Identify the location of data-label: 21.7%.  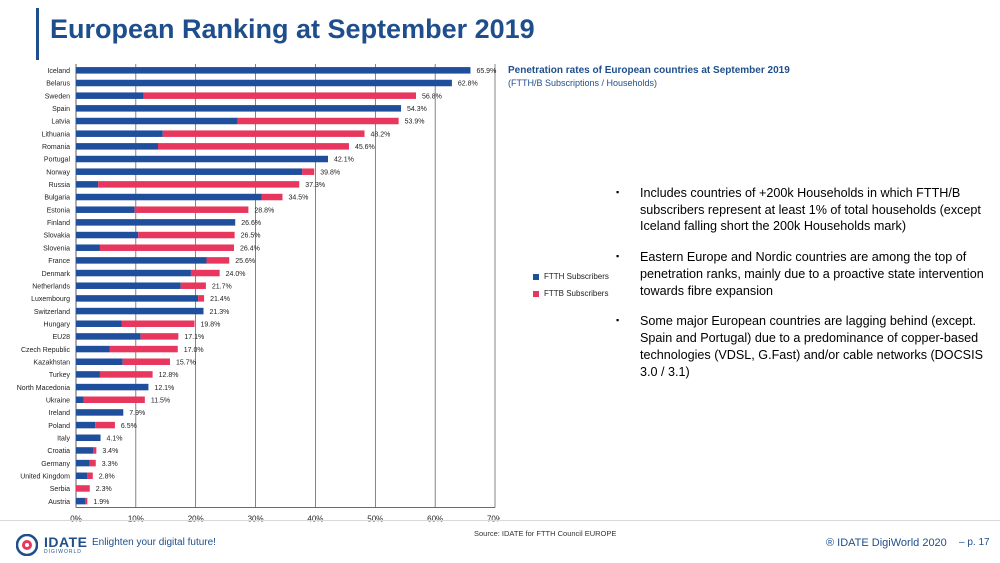
(222, 286).